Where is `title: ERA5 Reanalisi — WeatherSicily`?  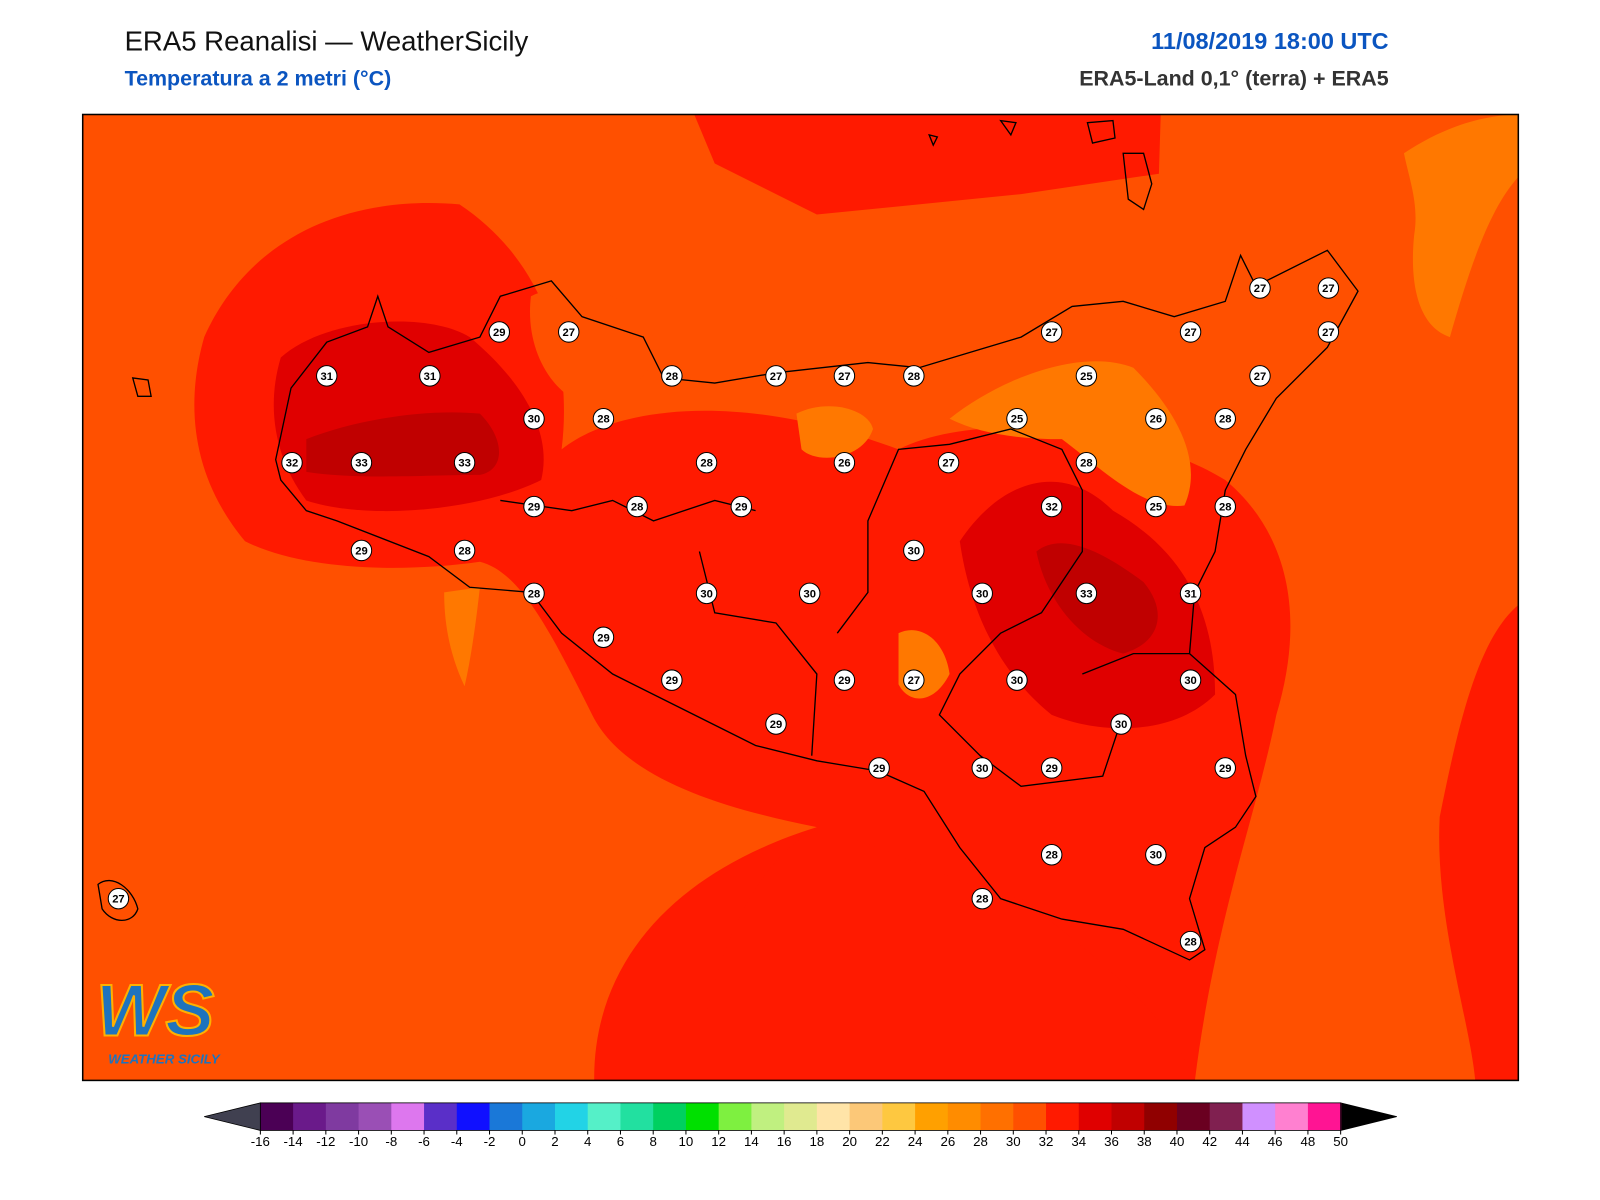
title: ERA5 Reanalisi — WeatherSicily is located at coordinates (327, 40).